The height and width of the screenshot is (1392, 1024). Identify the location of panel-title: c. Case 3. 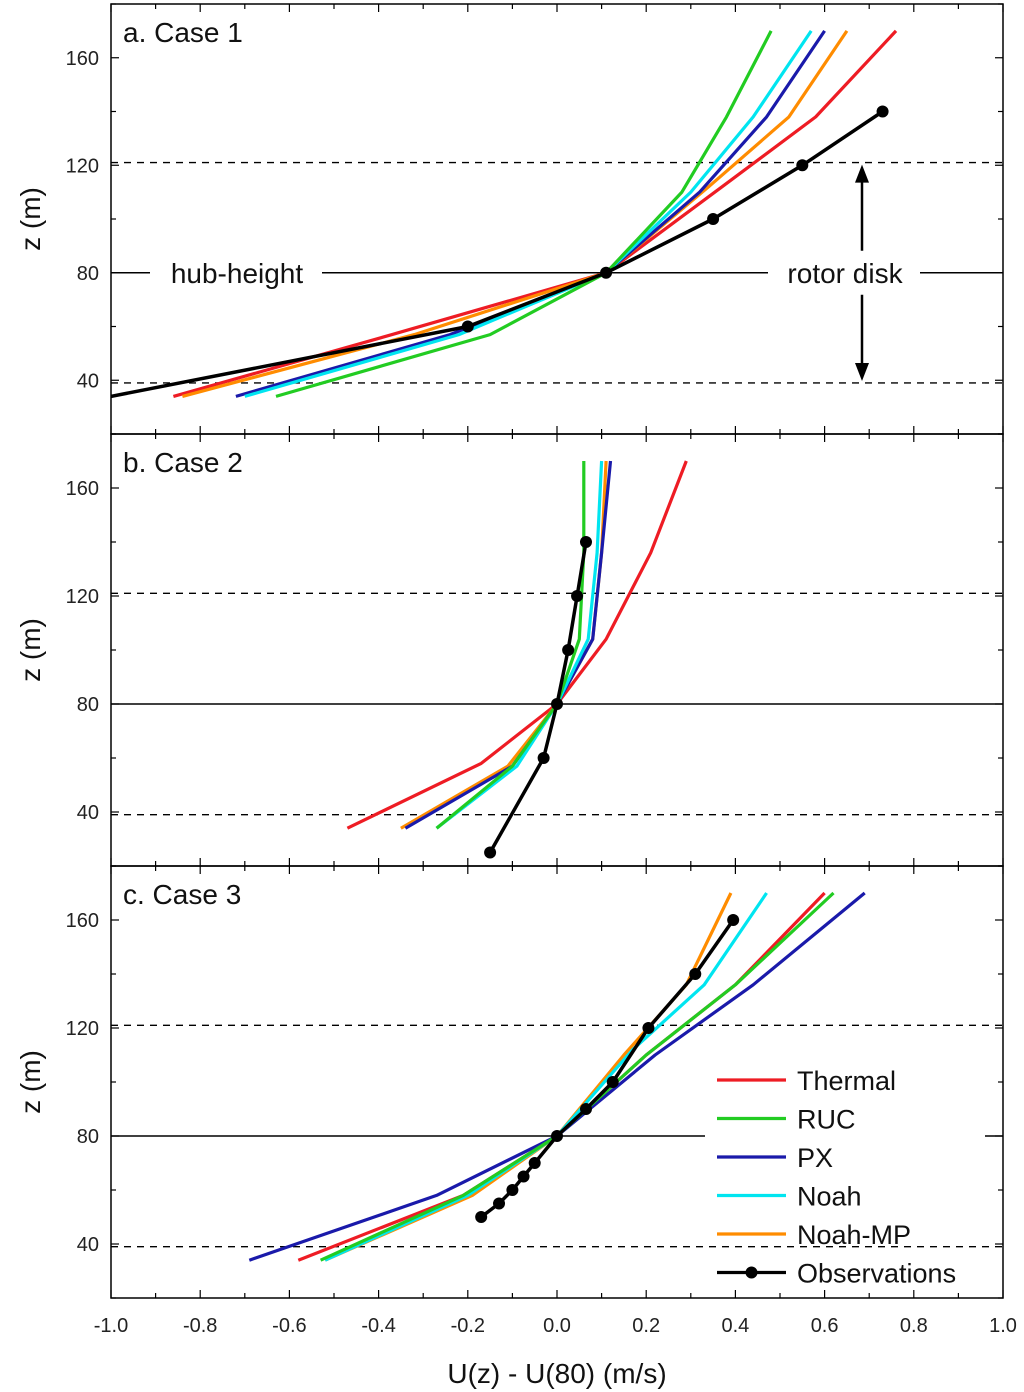
(182, 894).